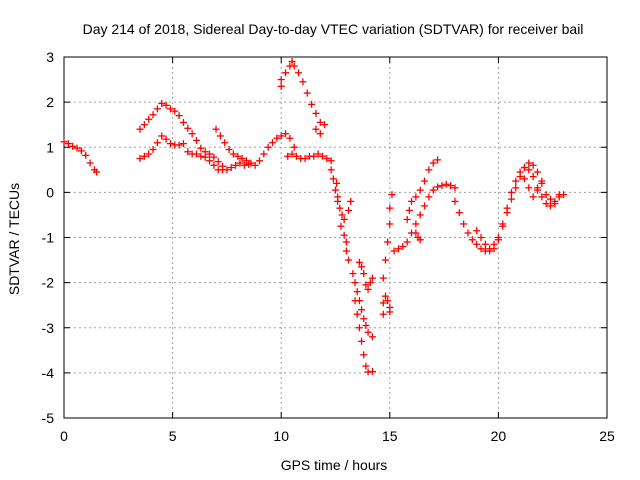 The image size is (640, 480). What do you see at coordinates (48, 418) in the screenshot?
I see `y-tick-label: -5` at bounding box center [48, 418].